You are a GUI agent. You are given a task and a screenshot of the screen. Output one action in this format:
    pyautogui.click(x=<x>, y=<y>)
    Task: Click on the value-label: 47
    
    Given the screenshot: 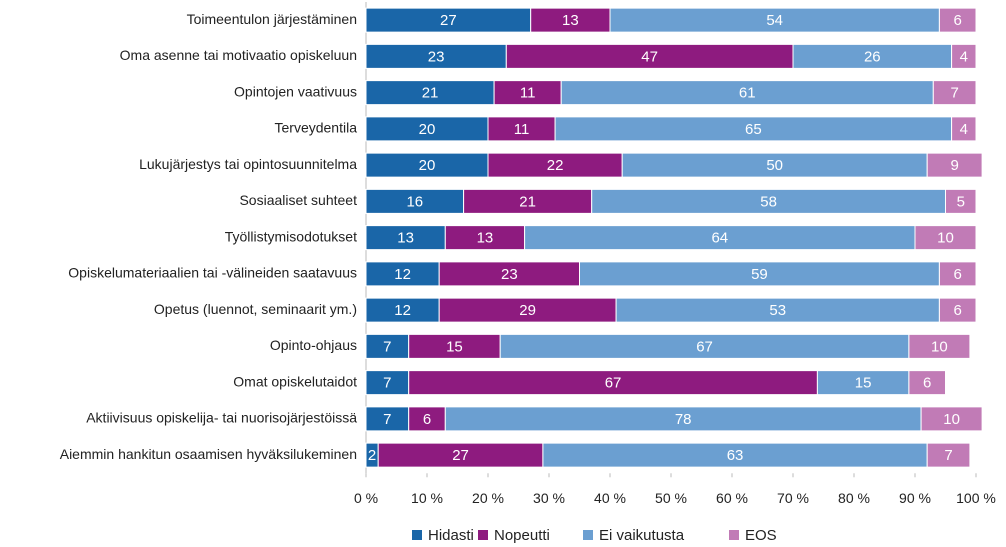 What is the action you would take?
    pyautogui.click(x=649, y=56)
    